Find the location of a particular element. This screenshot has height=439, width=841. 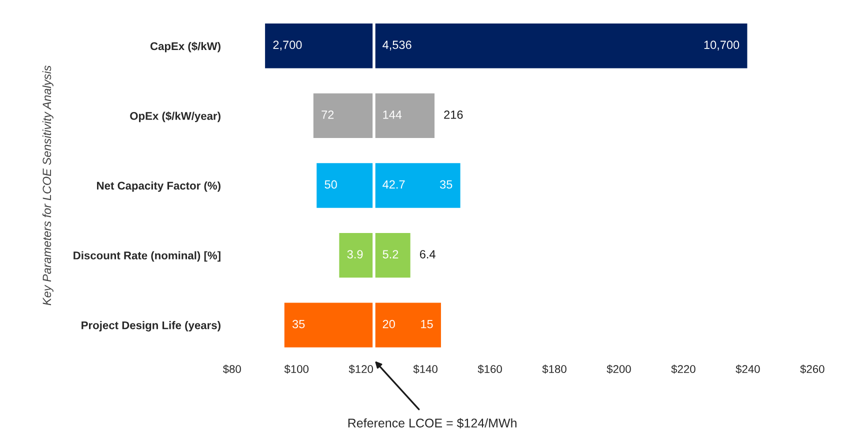

ref-line-label: Reference LCOE = $124/MWh is located at coordinates (432, 423).